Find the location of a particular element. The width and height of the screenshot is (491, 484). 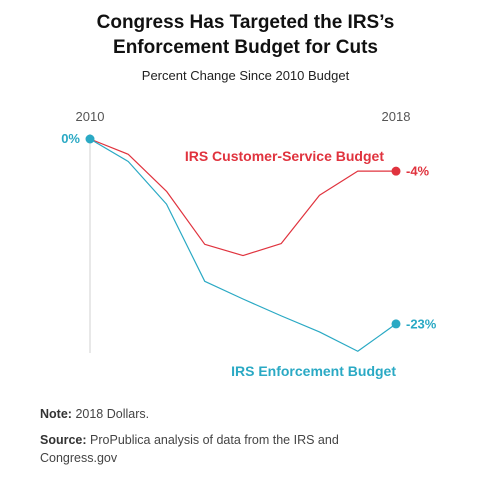

note-line: Note: 2018 Dollars. is located at coordinates (250, 414).